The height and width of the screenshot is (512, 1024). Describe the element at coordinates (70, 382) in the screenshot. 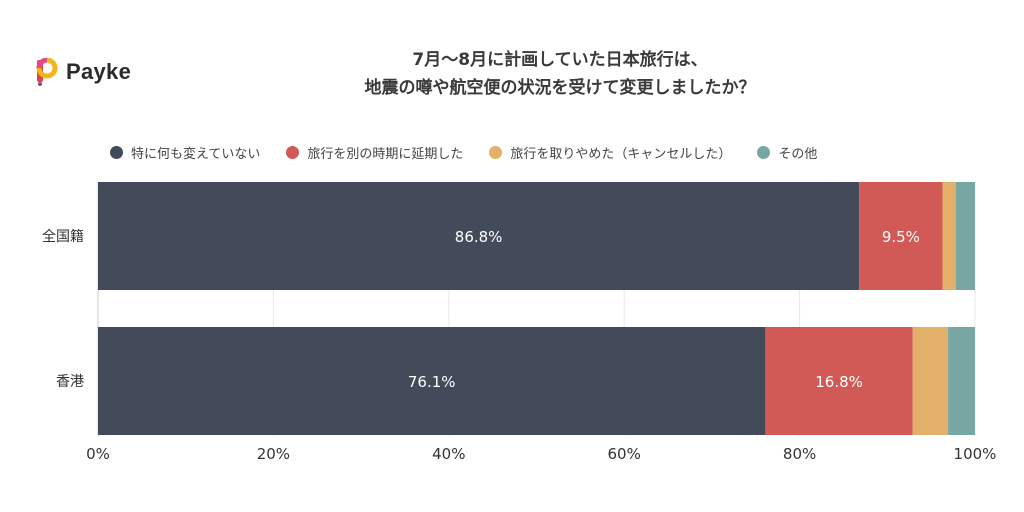

I see `category-label: 香港` at that location.